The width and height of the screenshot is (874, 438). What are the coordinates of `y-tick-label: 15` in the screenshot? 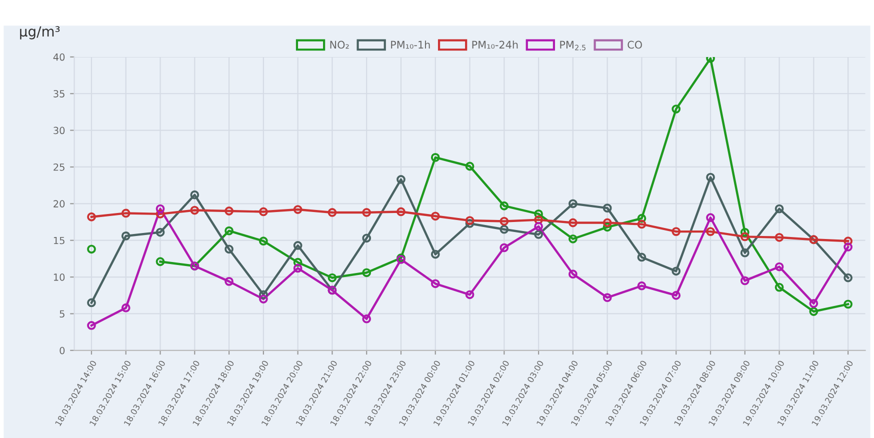 It's located at (59, 240).